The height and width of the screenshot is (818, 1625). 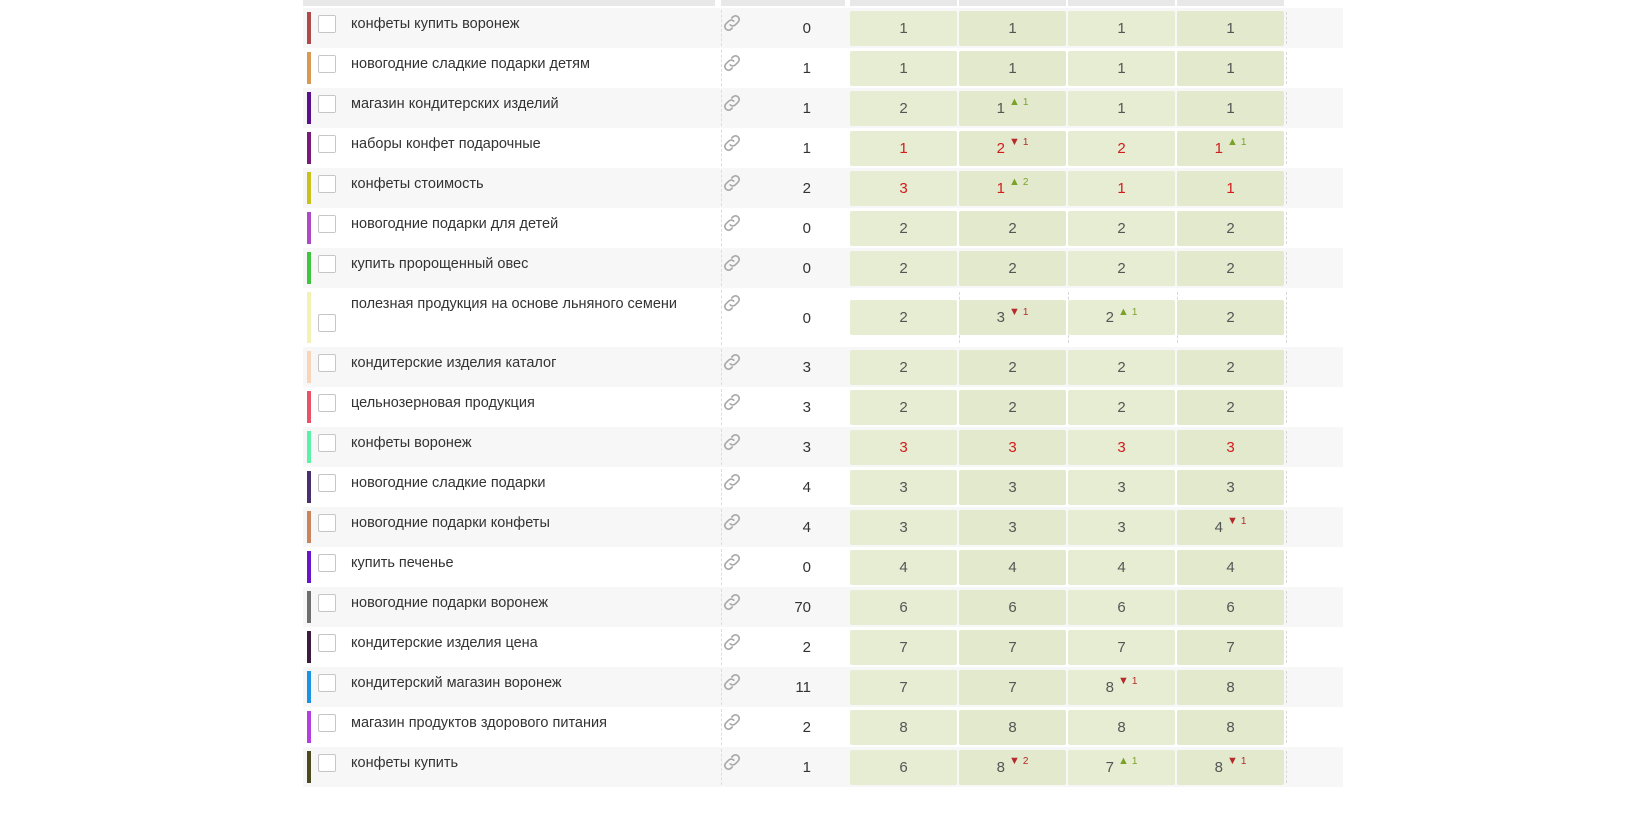 I want to click on table-row: магазин продуктов здорового питания 2 8 8 8 8, so click(x=823, y=727).